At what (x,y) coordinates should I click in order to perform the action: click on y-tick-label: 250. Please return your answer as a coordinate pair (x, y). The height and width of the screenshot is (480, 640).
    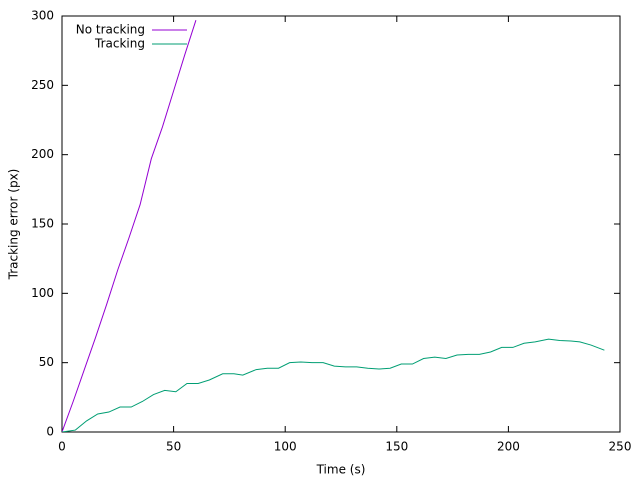
    Looking at the image, I should click on (42, 85).